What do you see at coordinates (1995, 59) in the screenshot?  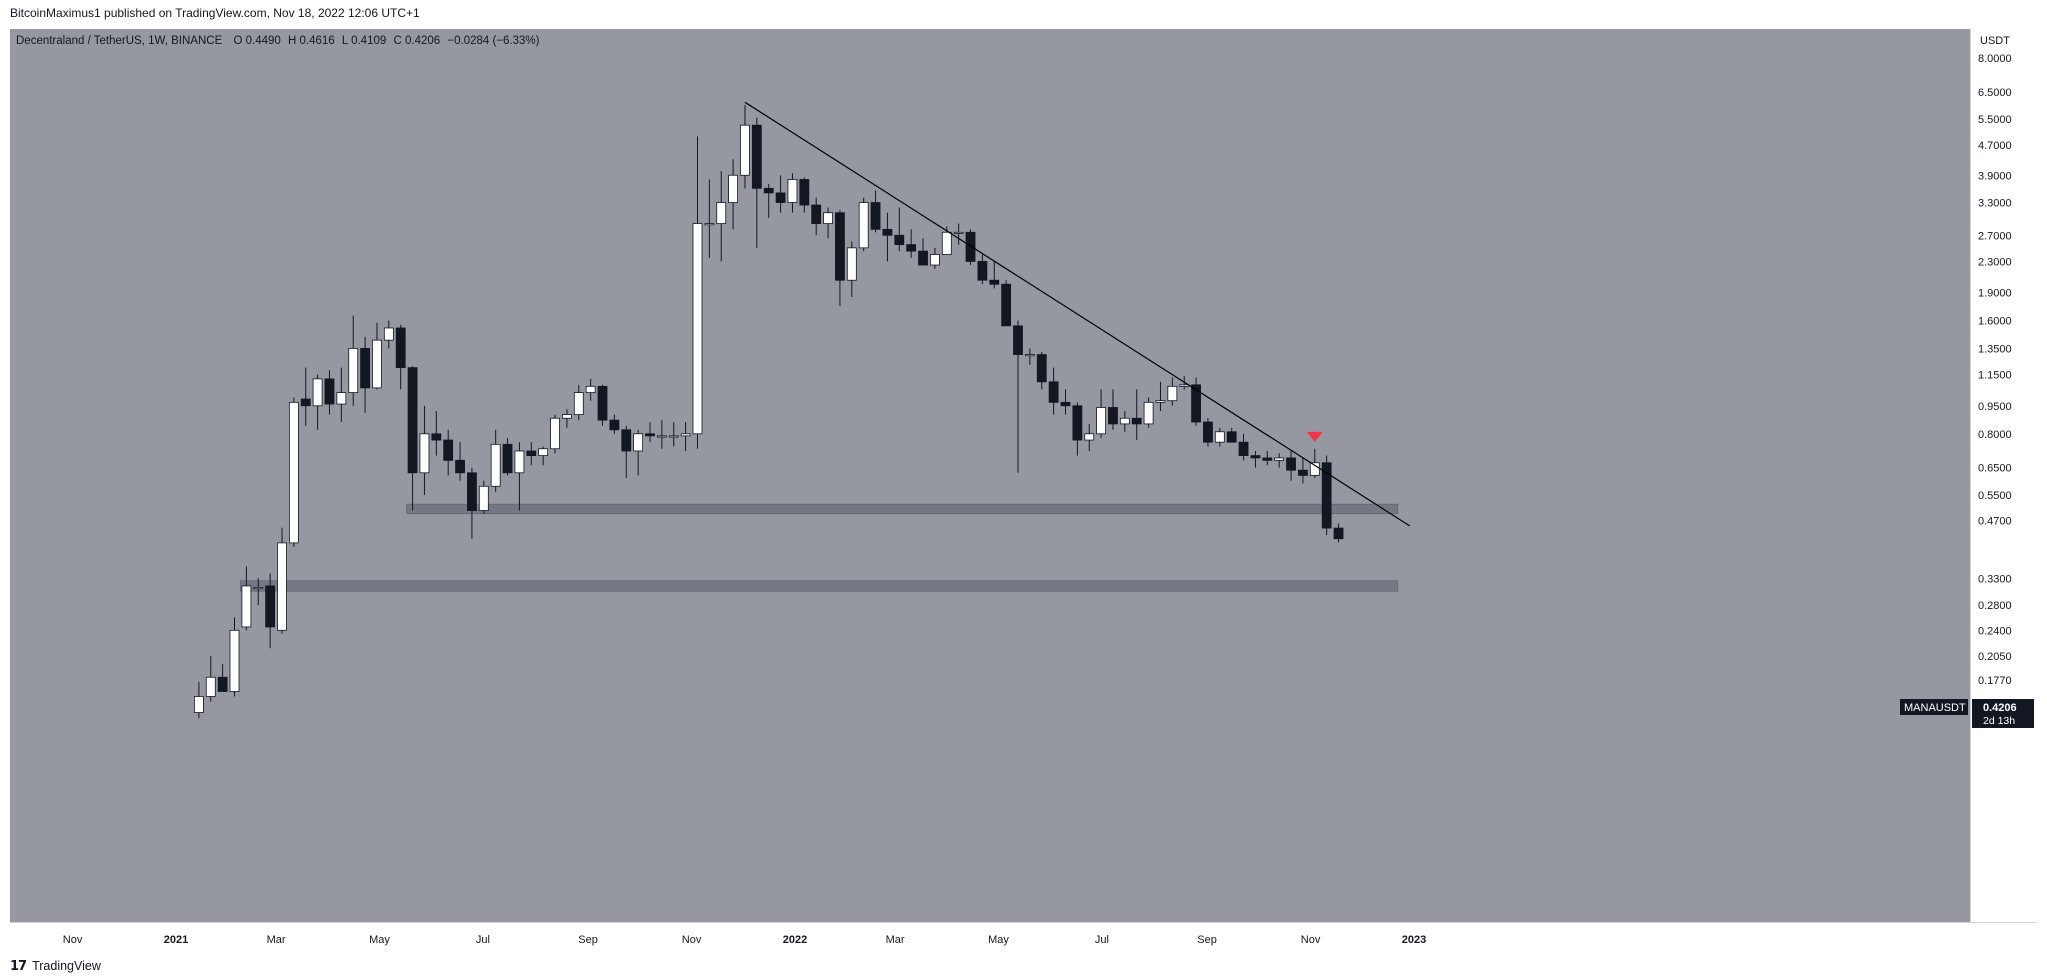 I see `price-tick-label: 8.0000` at bounding box center [1995, 59].